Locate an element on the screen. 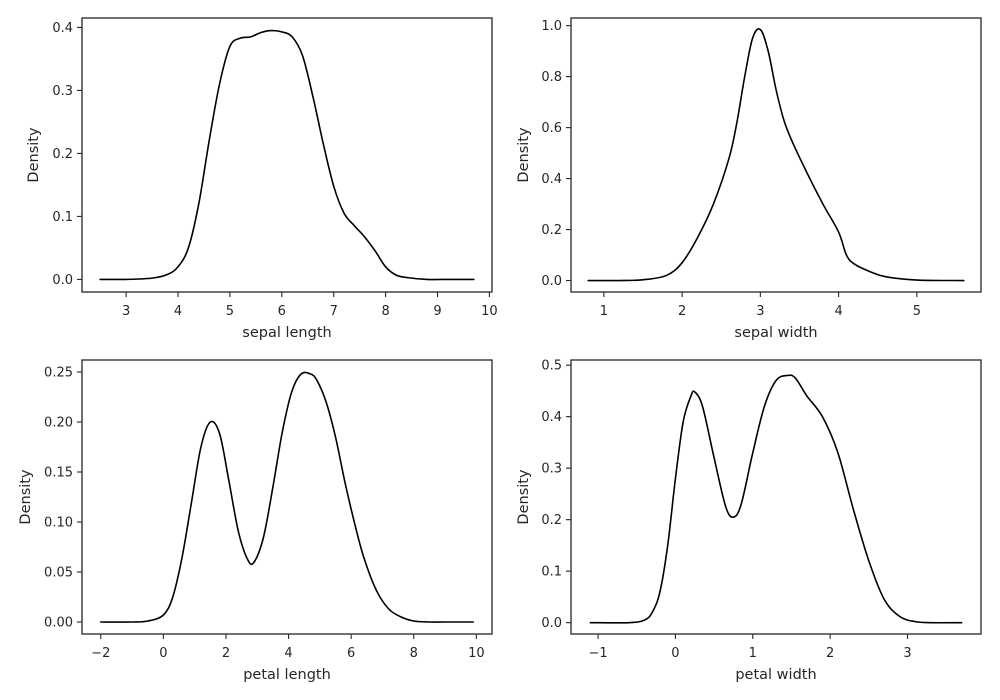 The image size is (1000, 700). y-tick-label: 0.5 is located at coordinates (551, 366).